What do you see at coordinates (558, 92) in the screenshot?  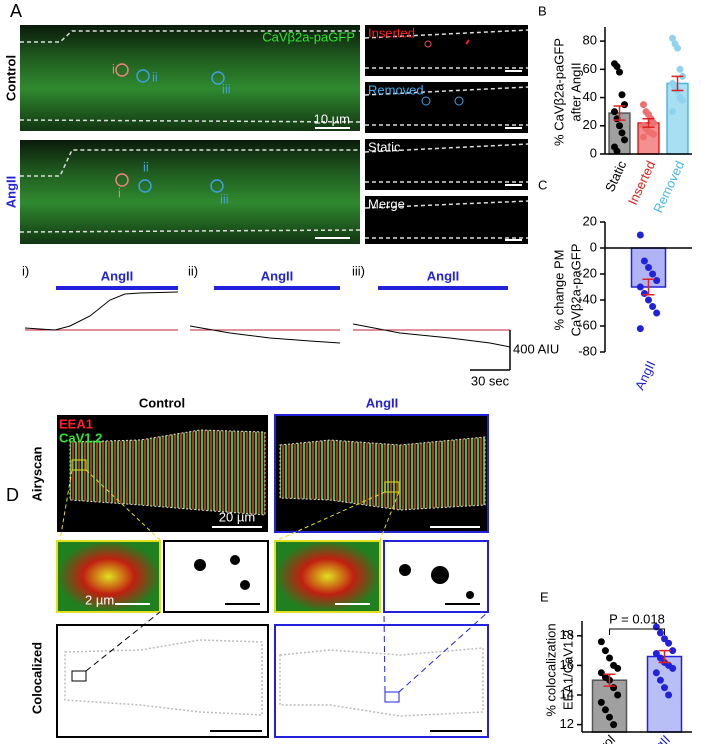 I see `y-axis-label: % CaVβ2a-paGFP` at bounding box center [558, 92].